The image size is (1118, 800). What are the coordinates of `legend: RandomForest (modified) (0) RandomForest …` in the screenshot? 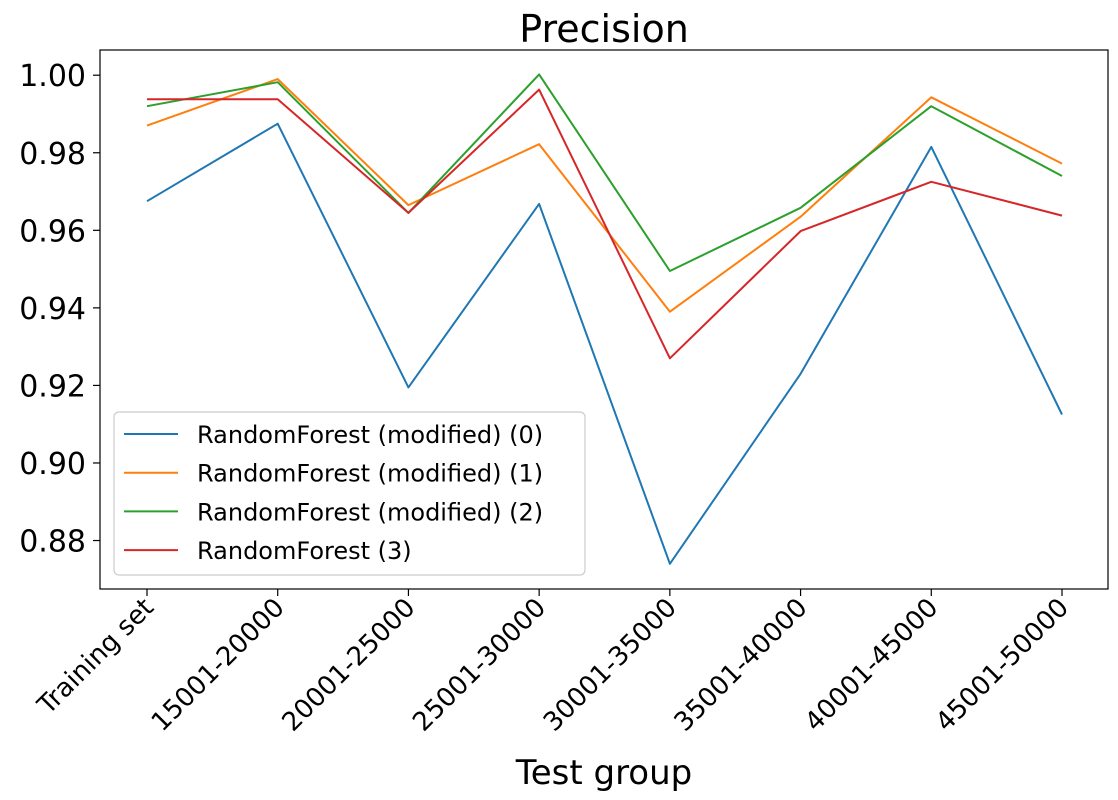 It's located at (349, 493).